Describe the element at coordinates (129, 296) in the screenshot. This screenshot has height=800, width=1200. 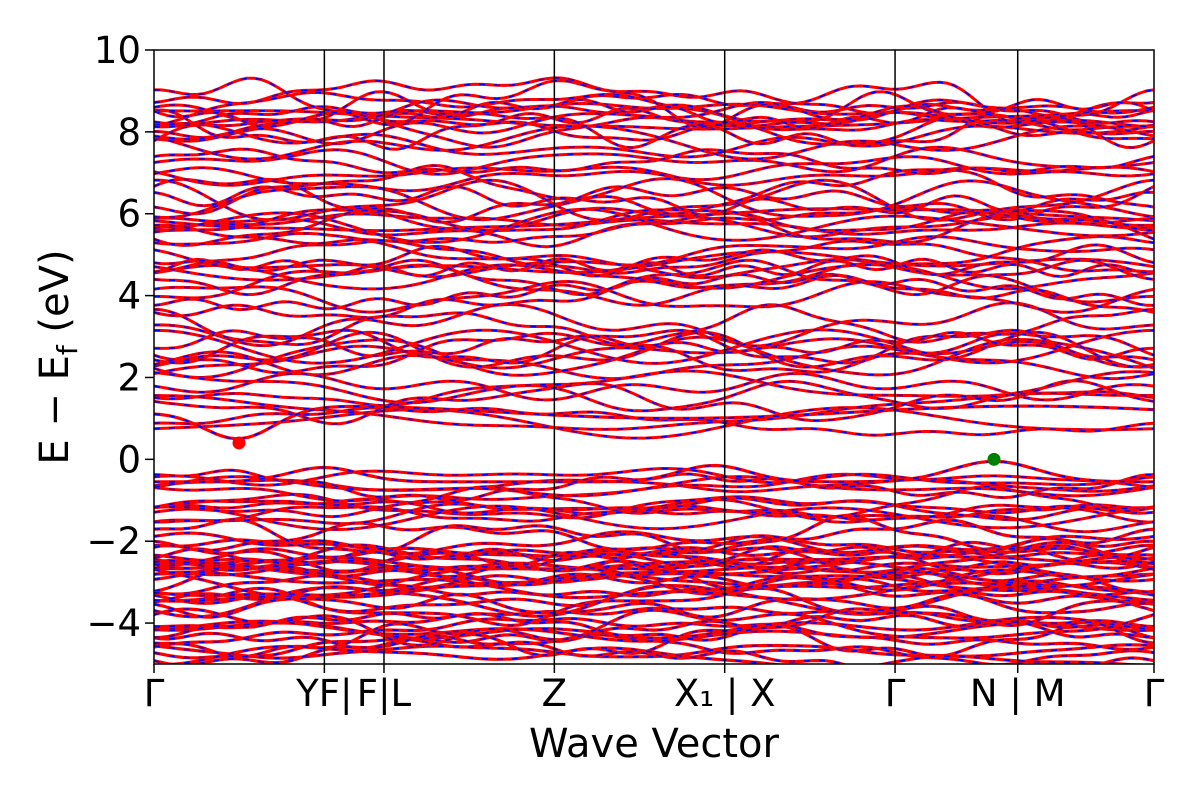
I see `y-tick-label: 4` at that location.